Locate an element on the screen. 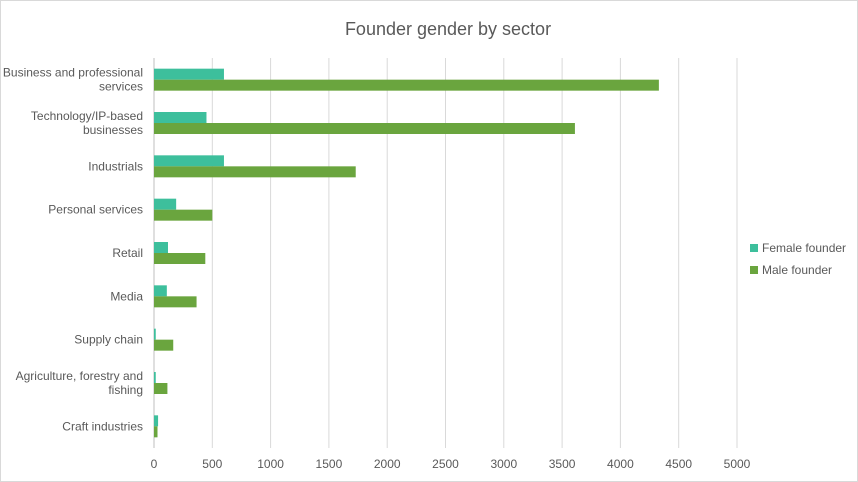  category-label: Personal services is located at coordinates (95, 210).